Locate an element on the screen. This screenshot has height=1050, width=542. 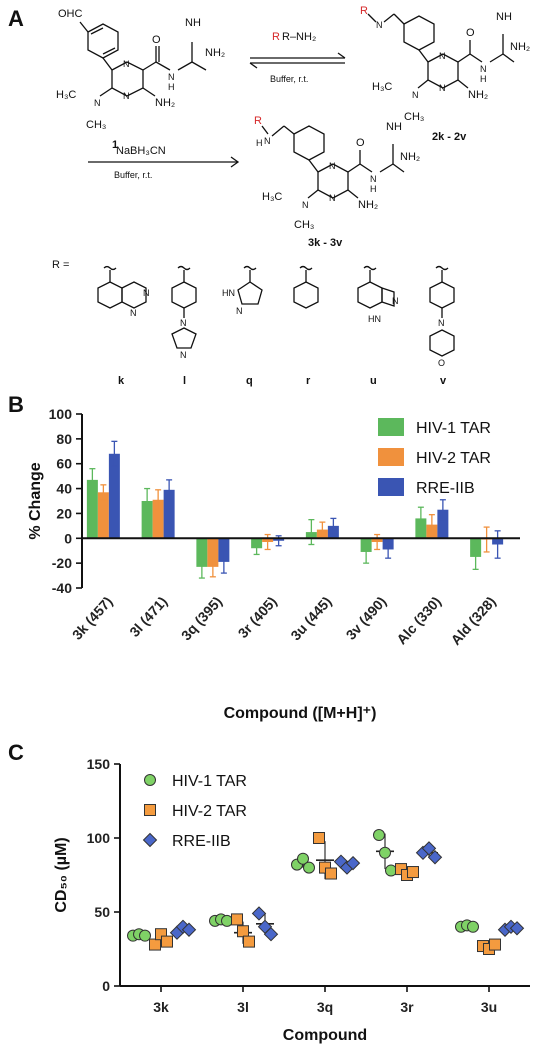
substituent-q: HN N is located at coordinates (242, 290).